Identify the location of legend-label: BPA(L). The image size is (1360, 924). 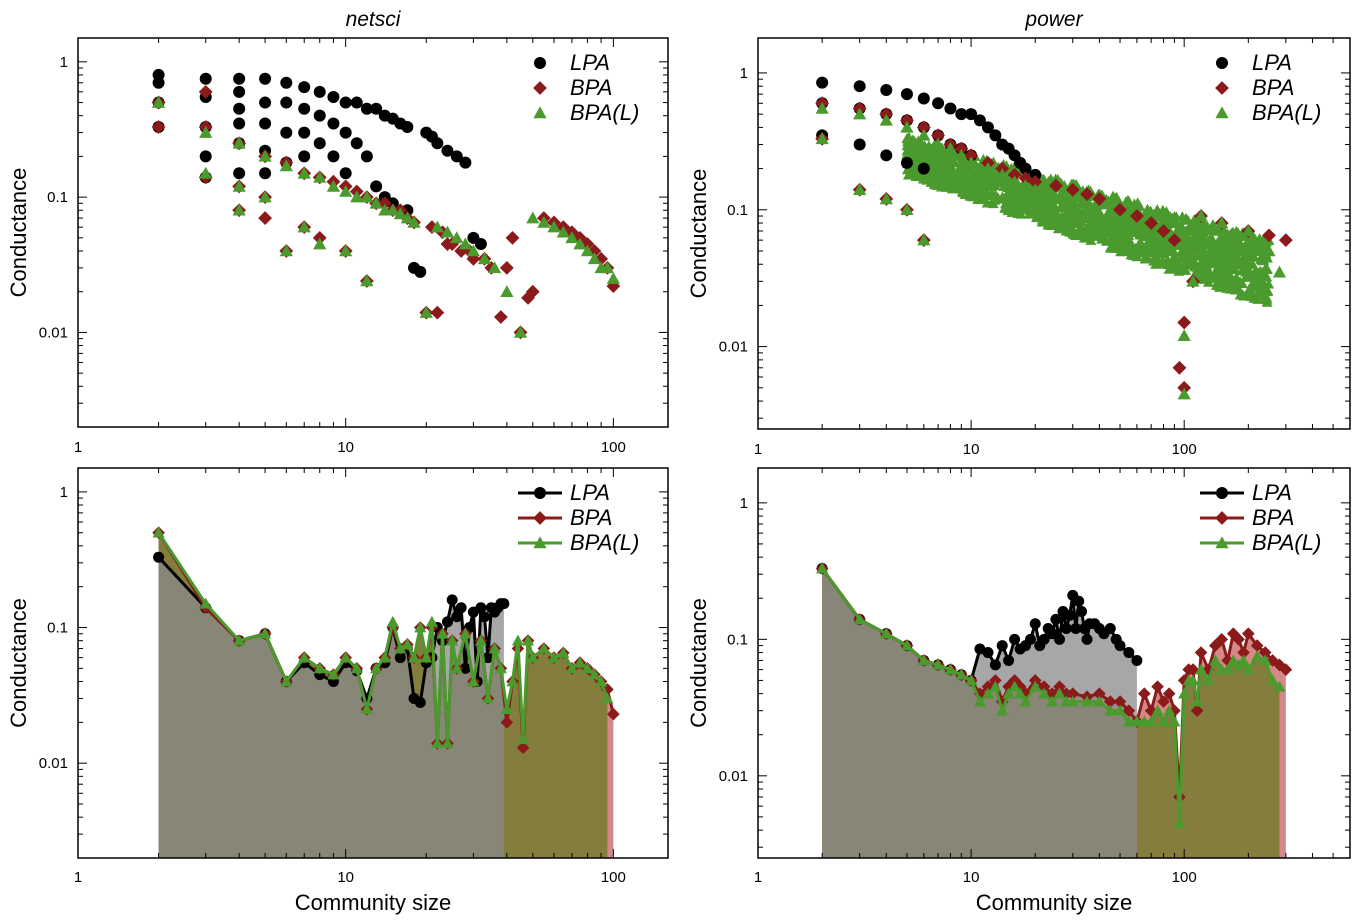
(1286, 542).